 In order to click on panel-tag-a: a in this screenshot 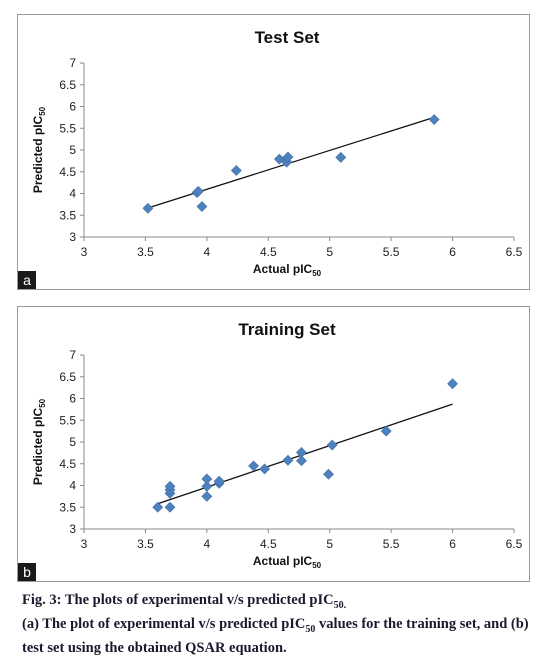, I will do `click(27, 280)`.